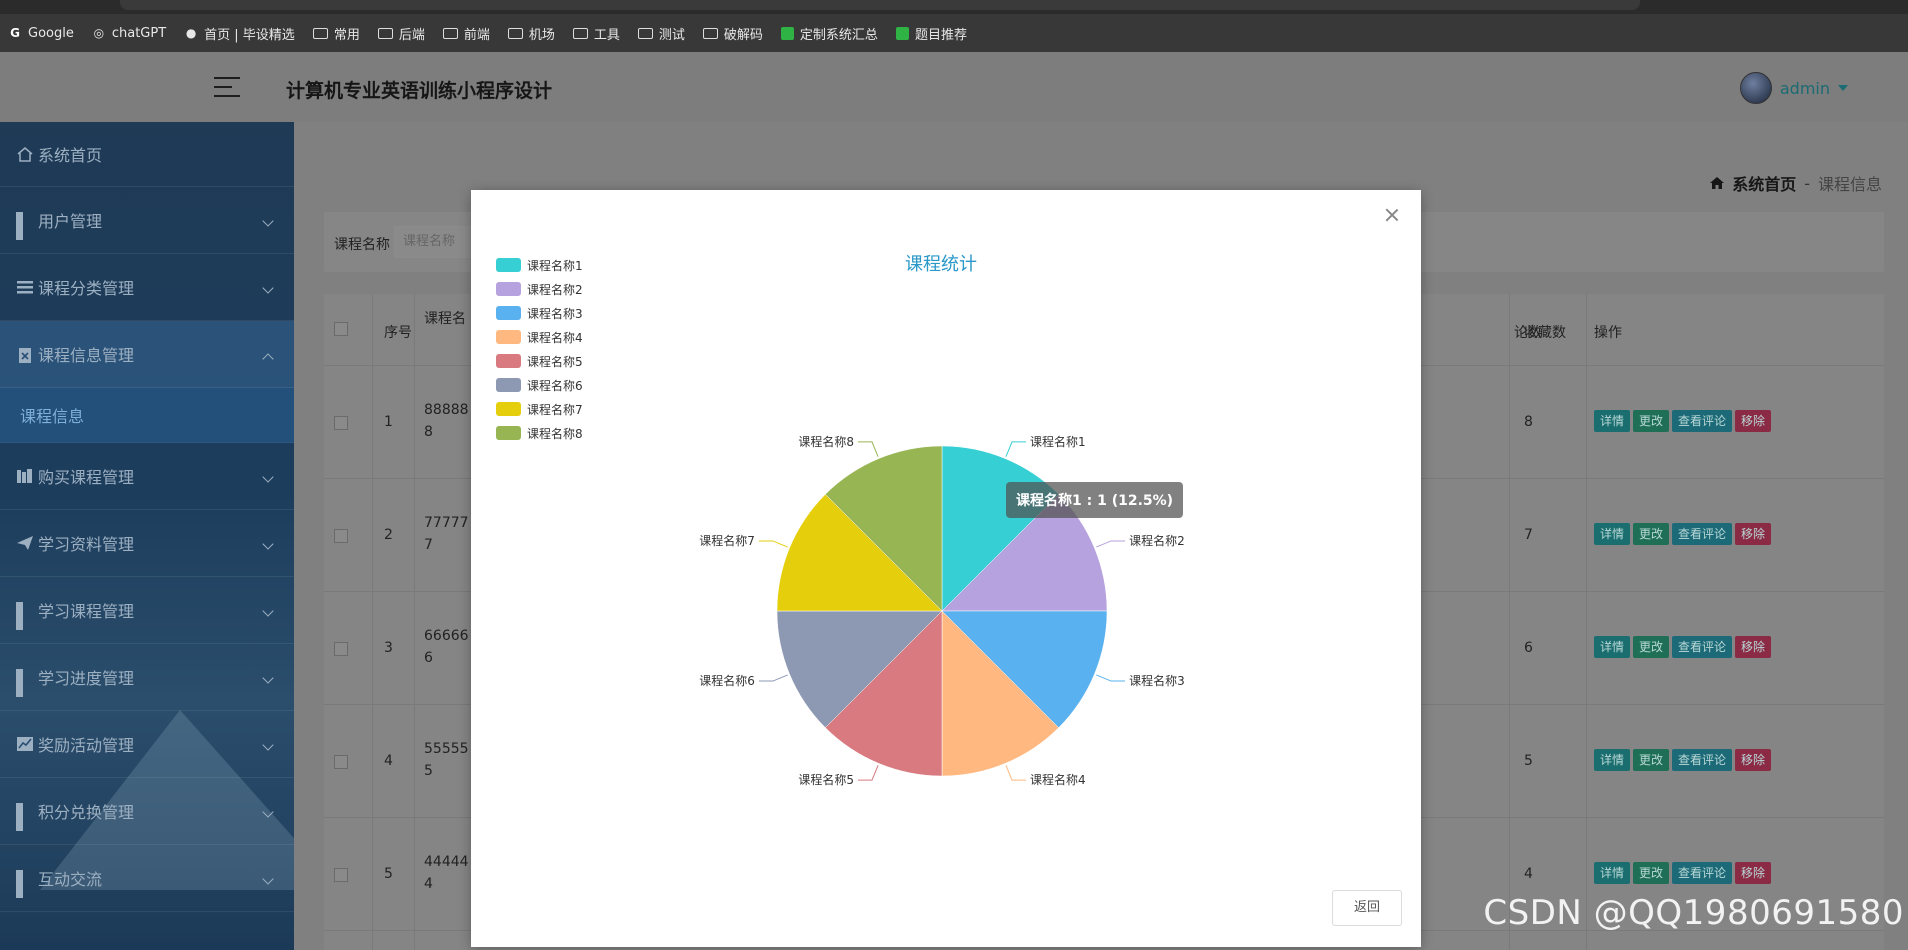  Describe the element at coordinates (401, 33) in the screenshot. I see `bookmark-folder: 后端` at that location.